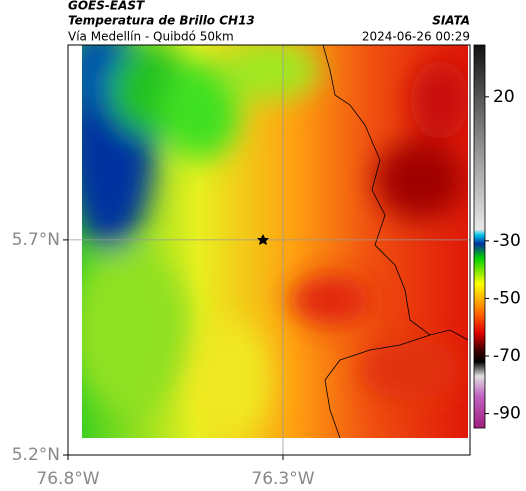  Describe the element at coordinates (507, 298) in the screenshot. I see `colorbar-tick-label: -50` at that location.